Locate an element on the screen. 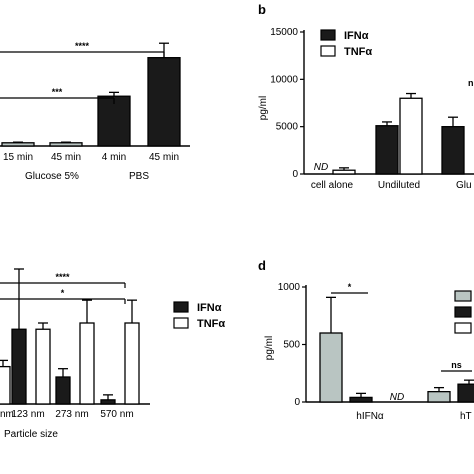  panel-b-y-tick-label-0: 0 is located at coordinates (295, 174).